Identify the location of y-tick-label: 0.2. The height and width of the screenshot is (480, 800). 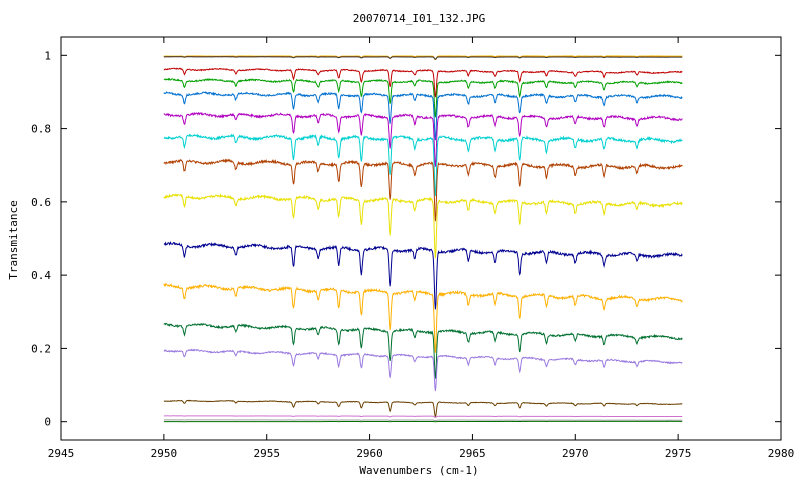
(41, 348).